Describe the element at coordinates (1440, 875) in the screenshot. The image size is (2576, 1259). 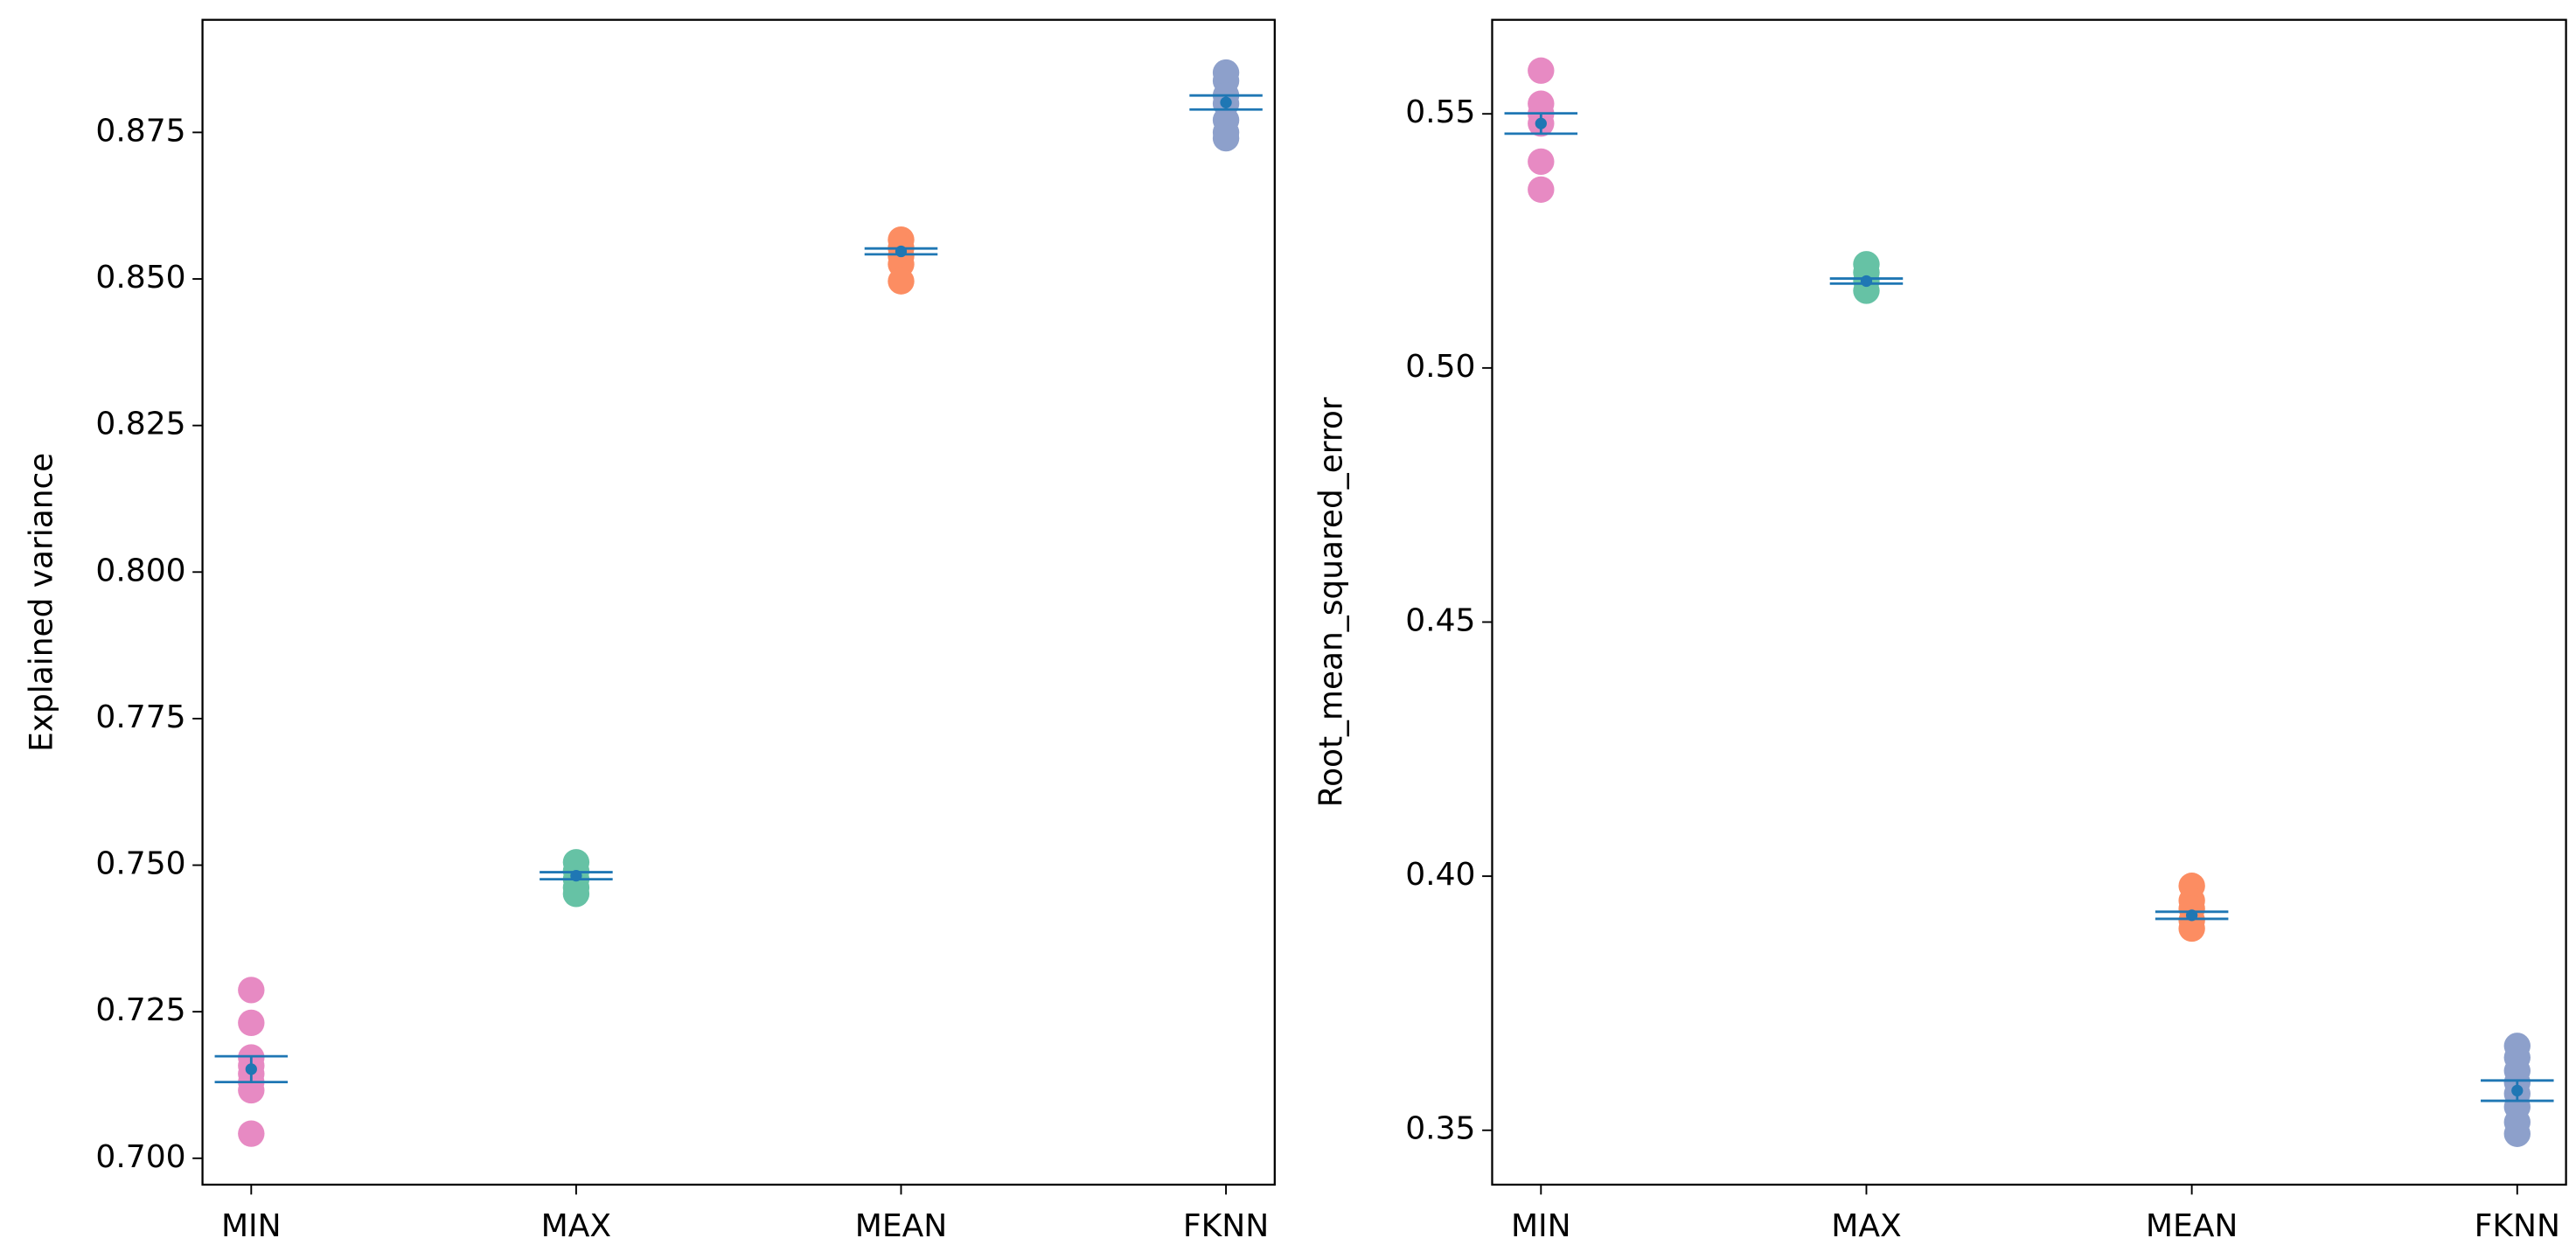
I see `y-tick-label: 0.40` at that location.